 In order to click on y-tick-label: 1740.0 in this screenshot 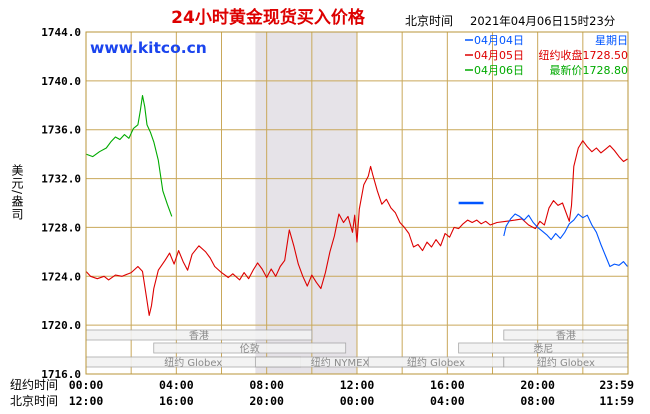, I will do `click(61, 81)`.